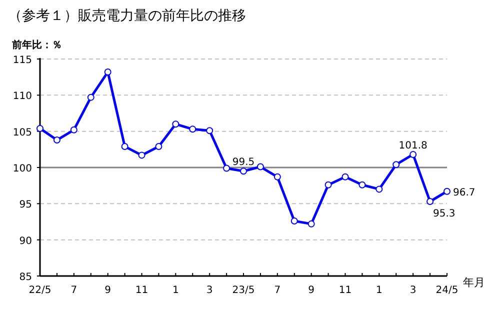 The width and height of the screenshot is (495, 321). I want to click on y-tick-label: 90, so click(25, 241).